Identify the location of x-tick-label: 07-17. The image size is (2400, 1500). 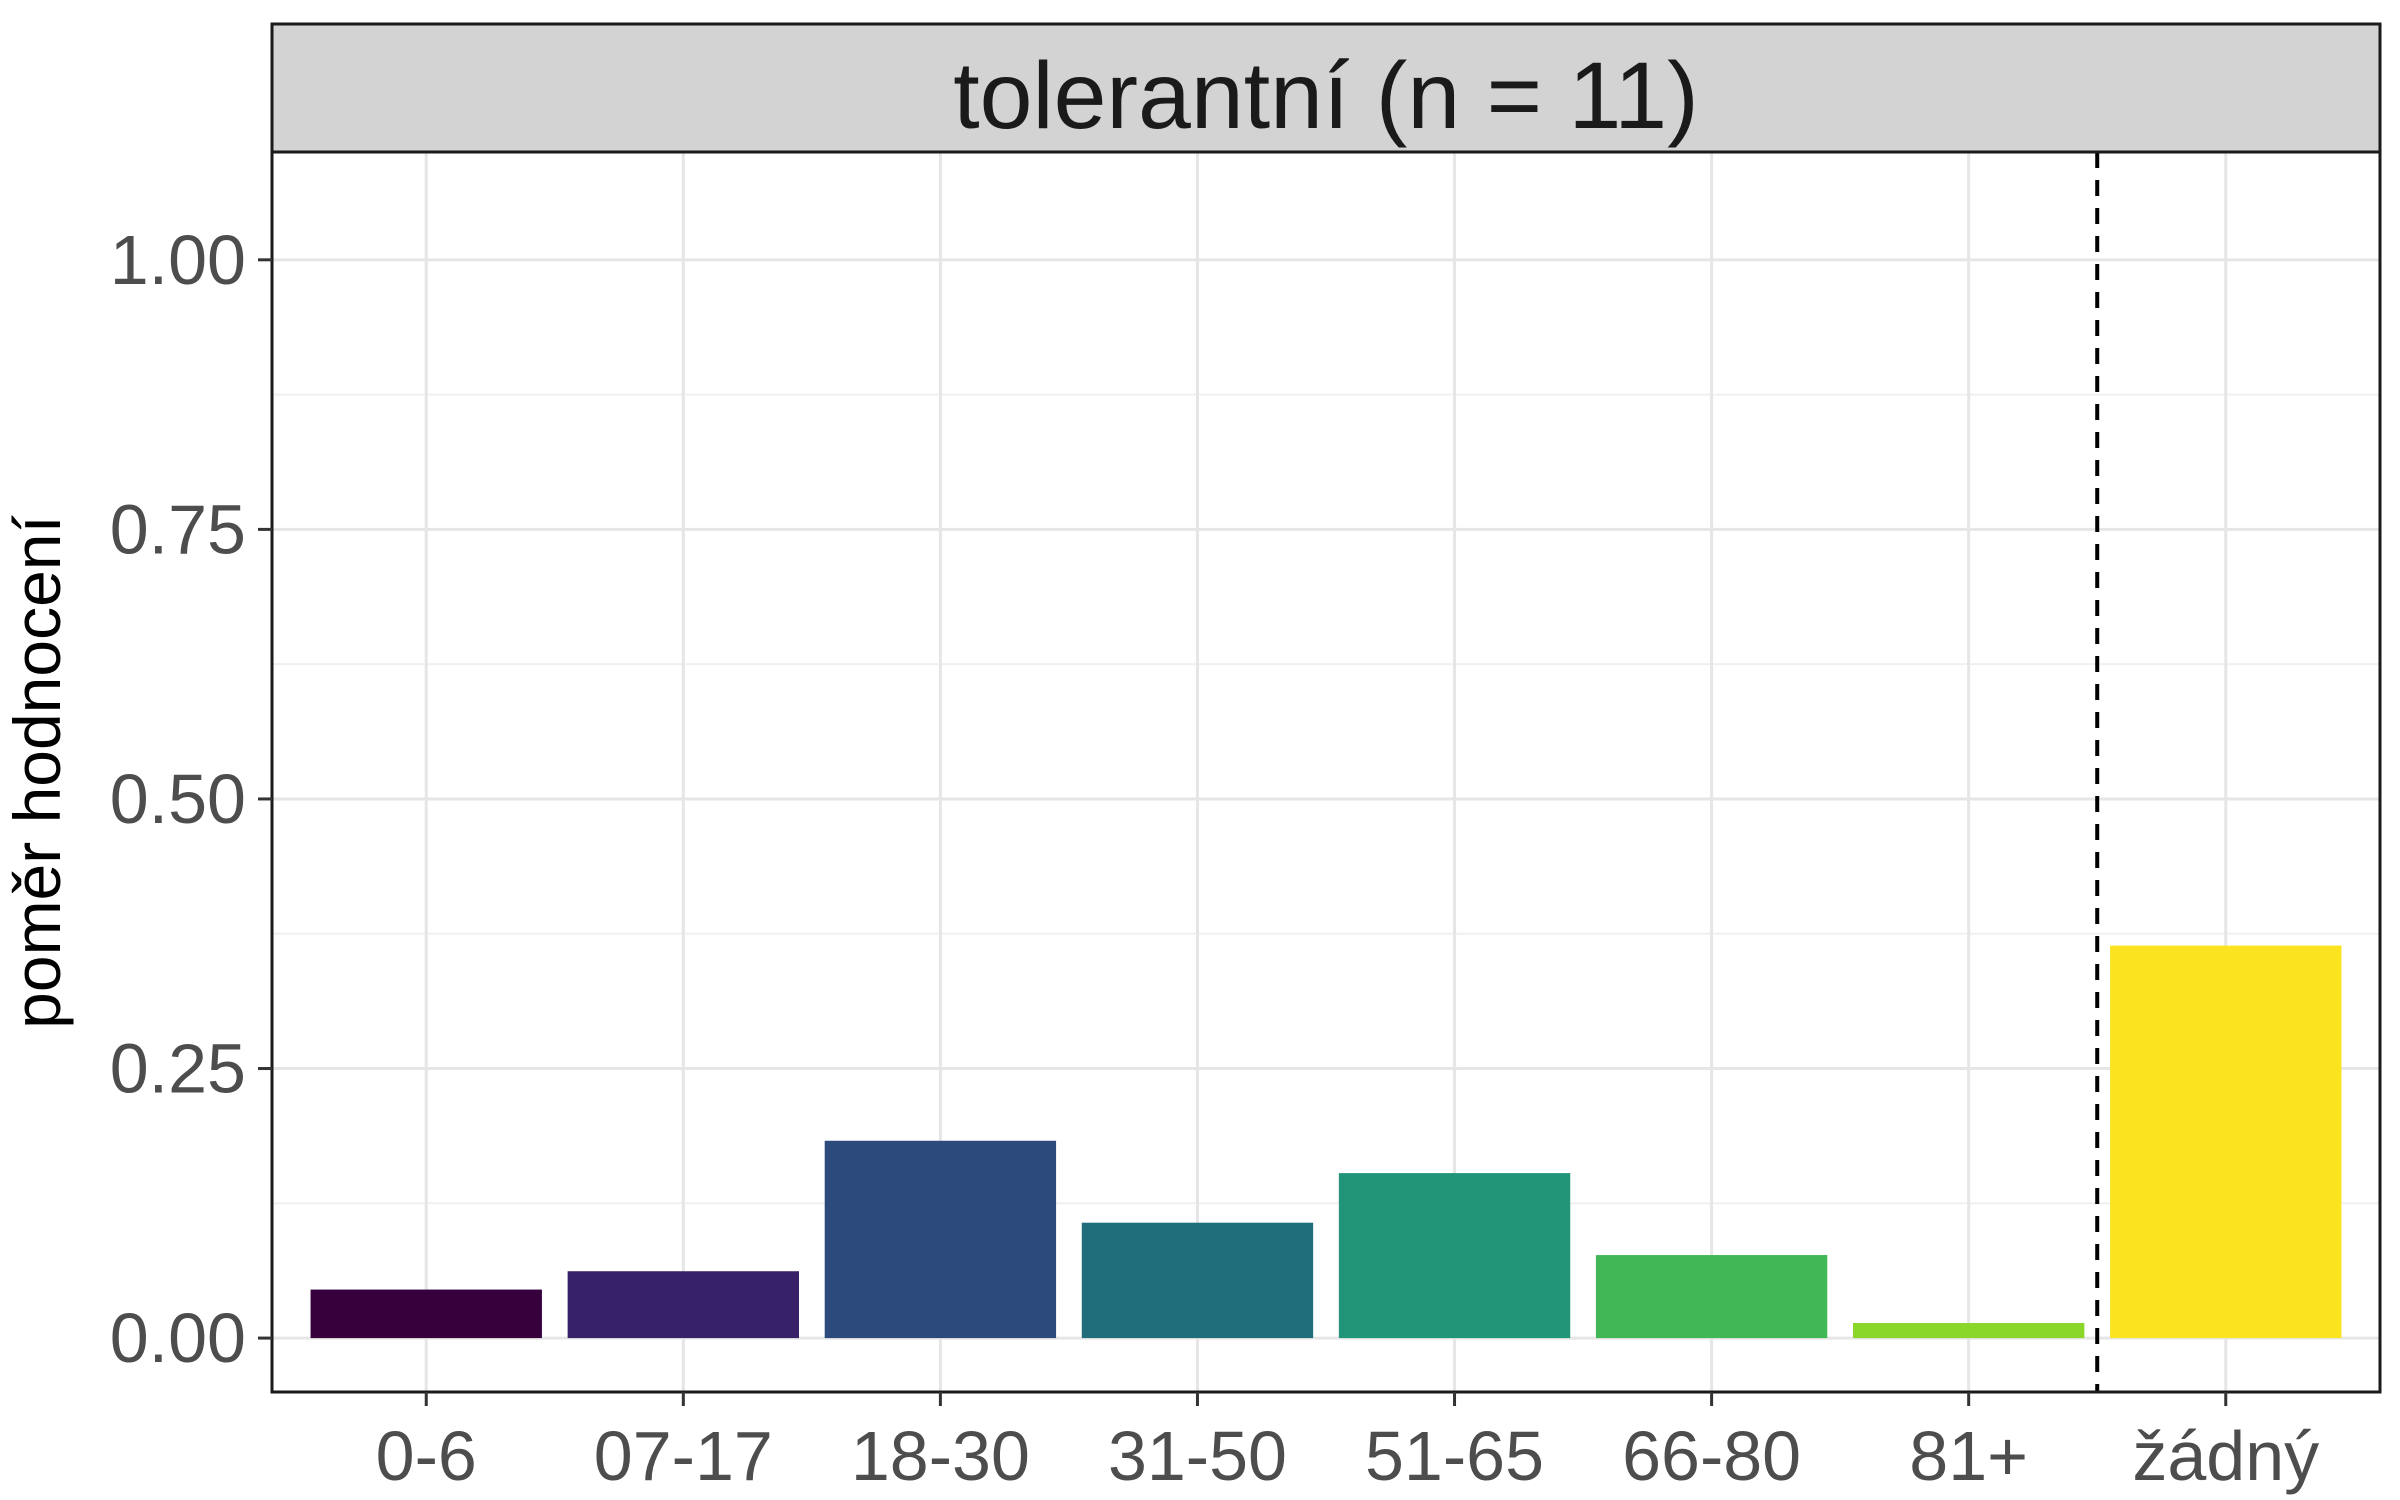
(683, 1456).